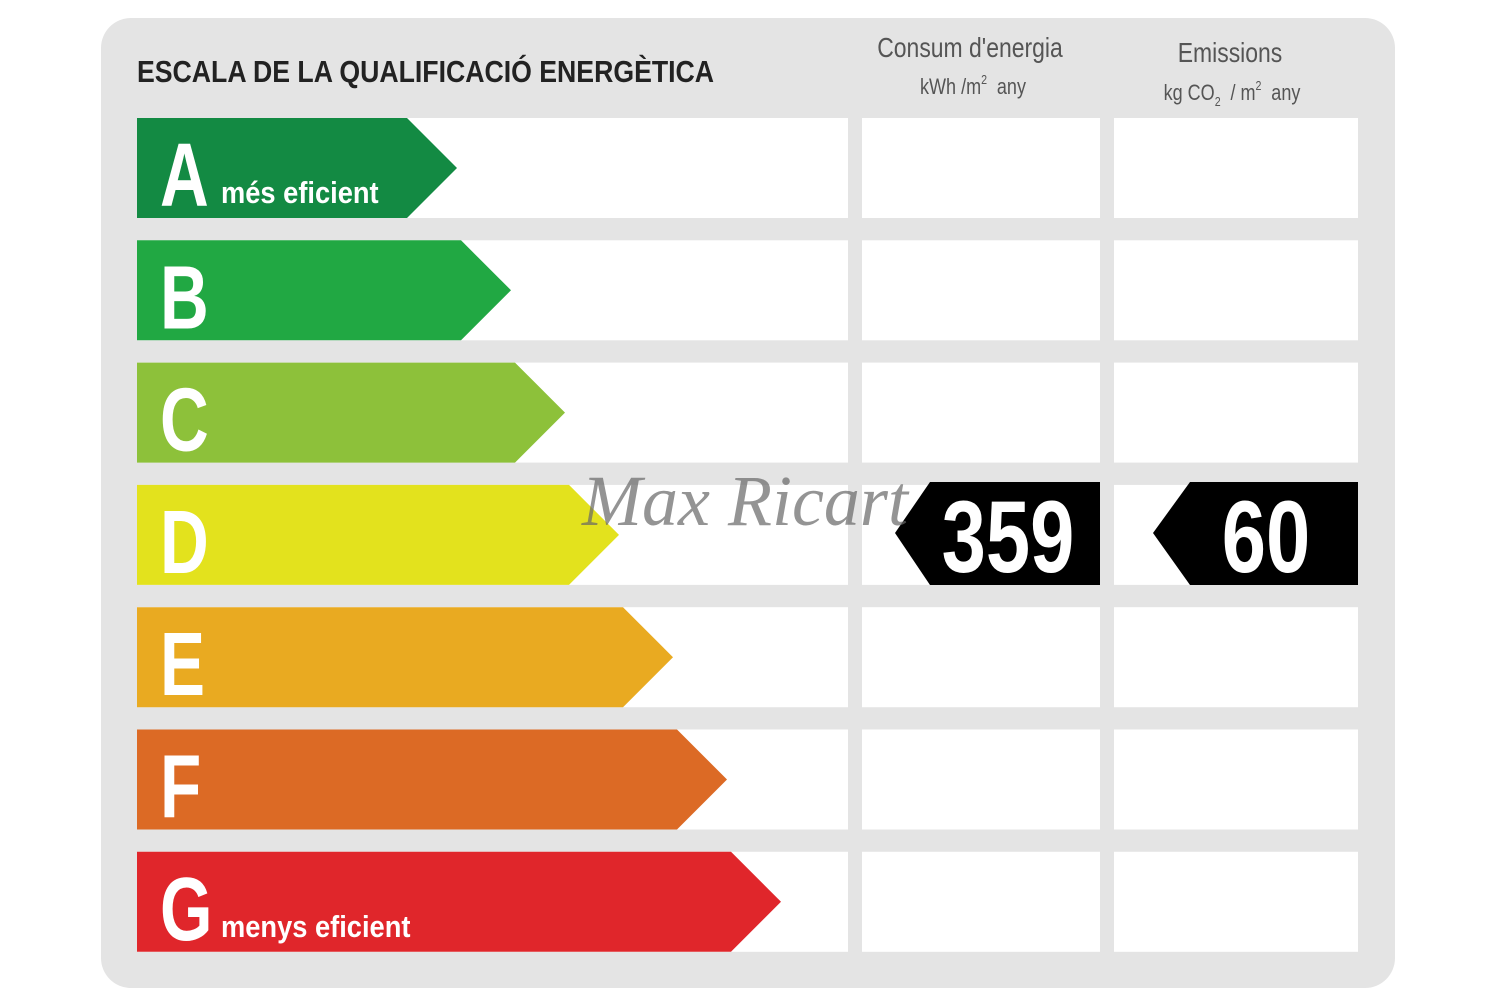  What do you see at coordinates (184, 175) in the screenshot?
I see `class-letter: A` at bounding box center [184, 175].